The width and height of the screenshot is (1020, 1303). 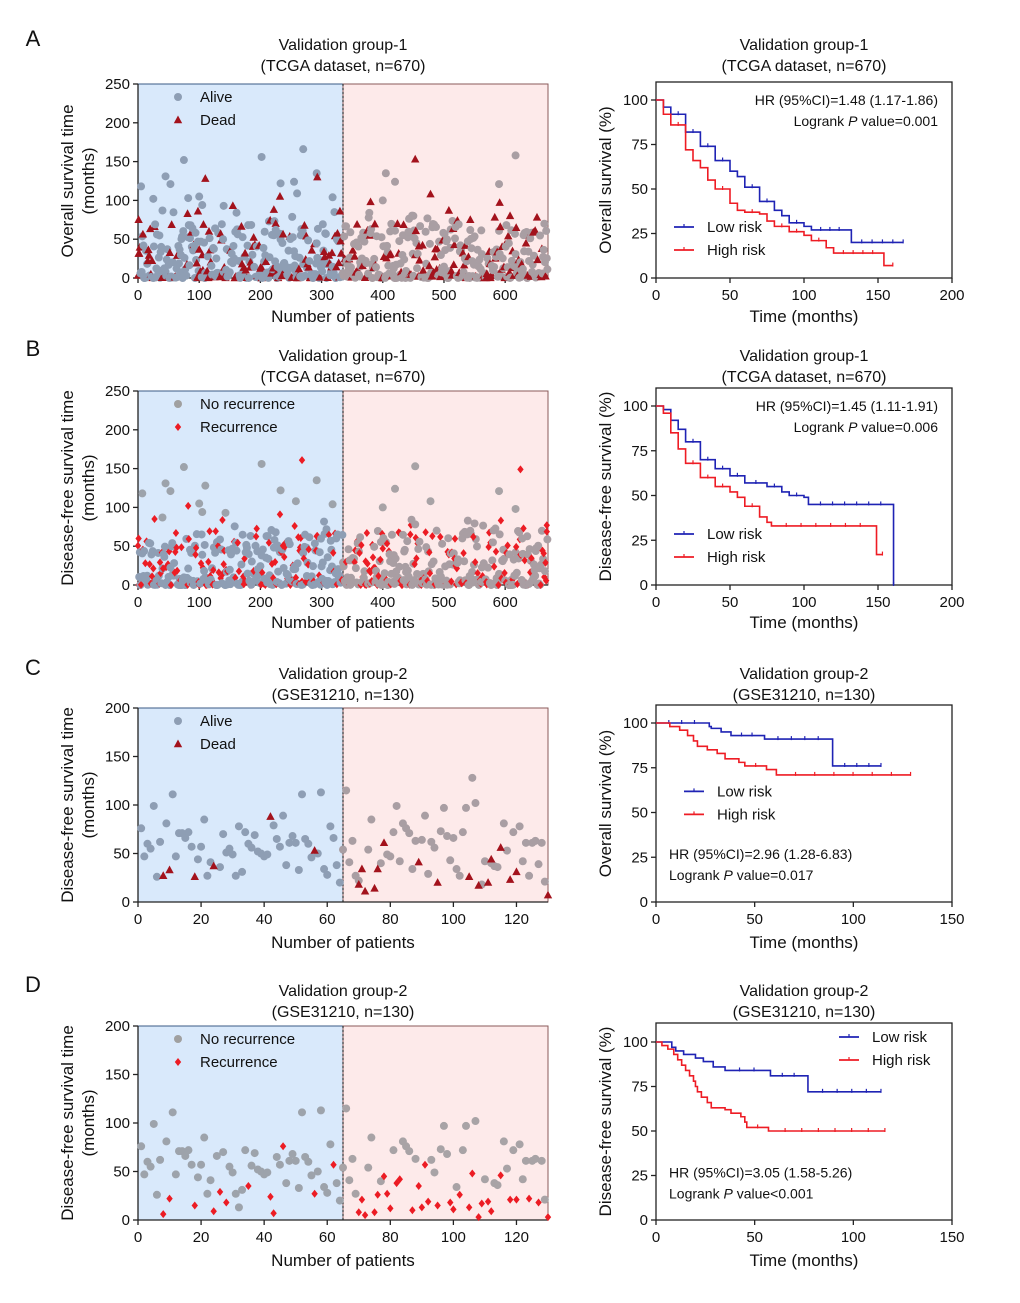 I want to click on plot-frame, so click(x=804, y=486).